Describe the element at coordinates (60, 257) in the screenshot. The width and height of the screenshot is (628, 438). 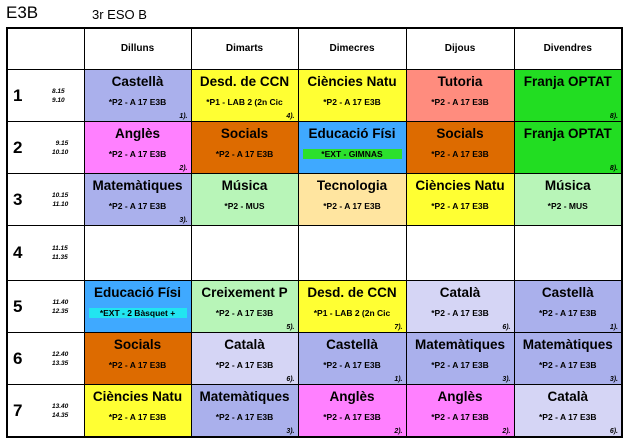
I see `period-end-time: 11.35` at that location.